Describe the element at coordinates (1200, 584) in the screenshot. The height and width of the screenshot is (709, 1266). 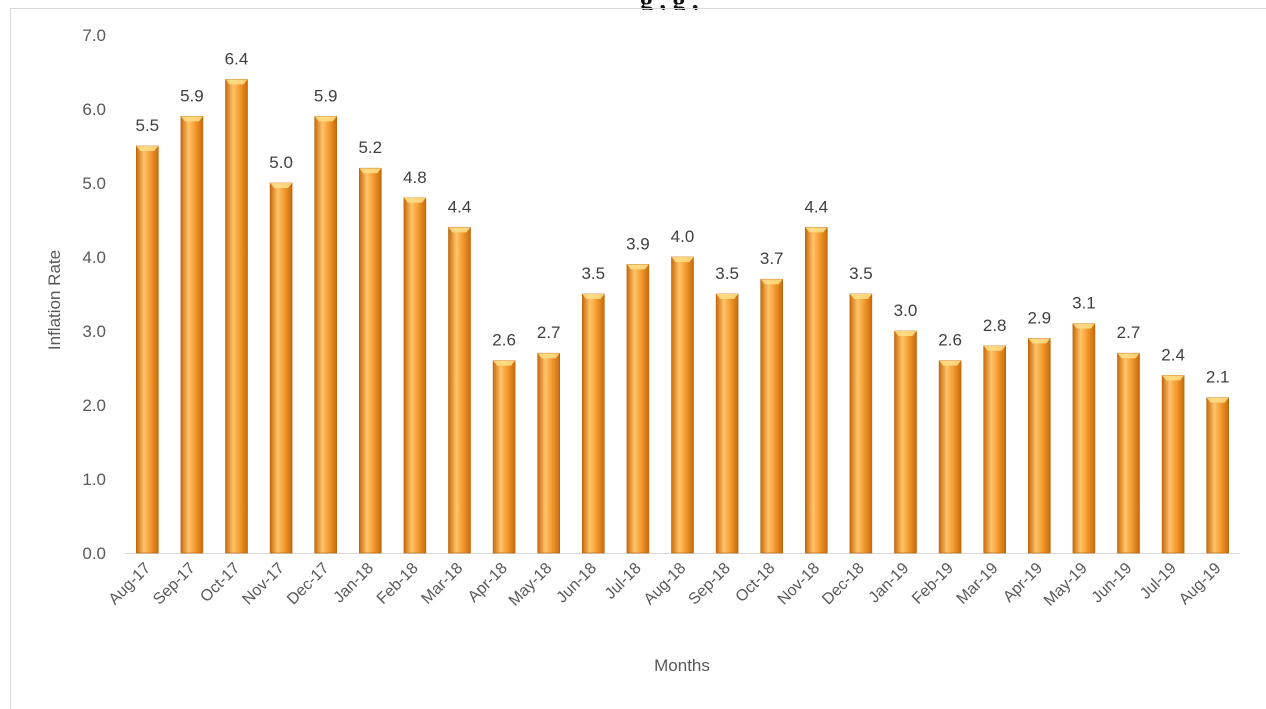
I see `x-tick-label: Aug-19` at that location.